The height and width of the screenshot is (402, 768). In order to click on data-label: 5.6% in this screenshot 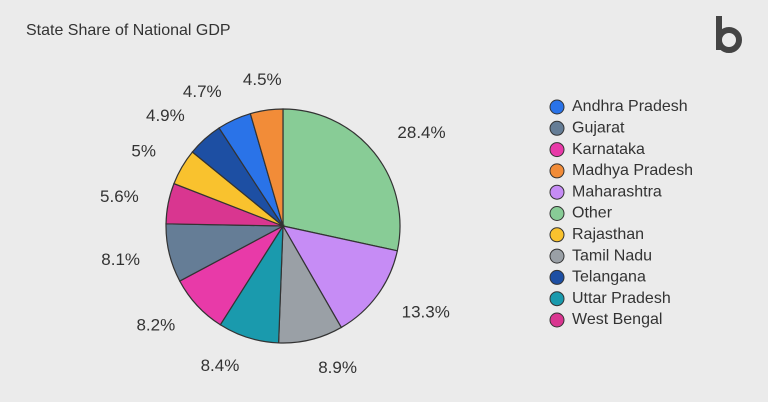, I will do `click(119, 196)`.